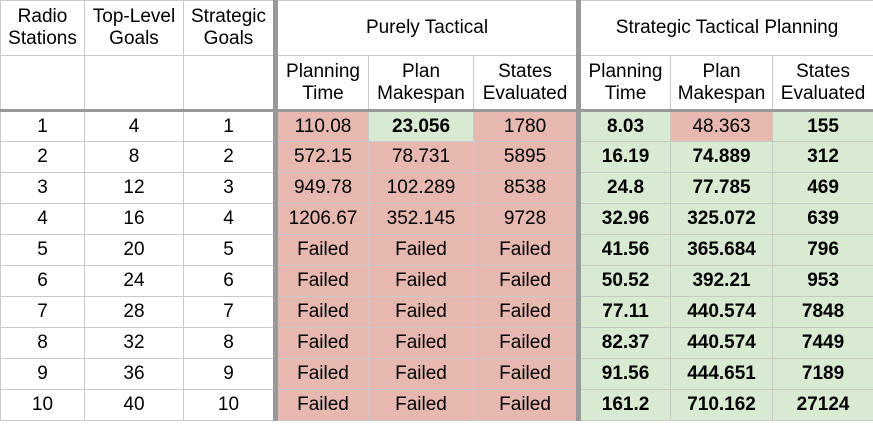  Describe the element at coordinates (42, 28) in the screenshot. I see `header-radio-stations: Radio Stations` at that location.